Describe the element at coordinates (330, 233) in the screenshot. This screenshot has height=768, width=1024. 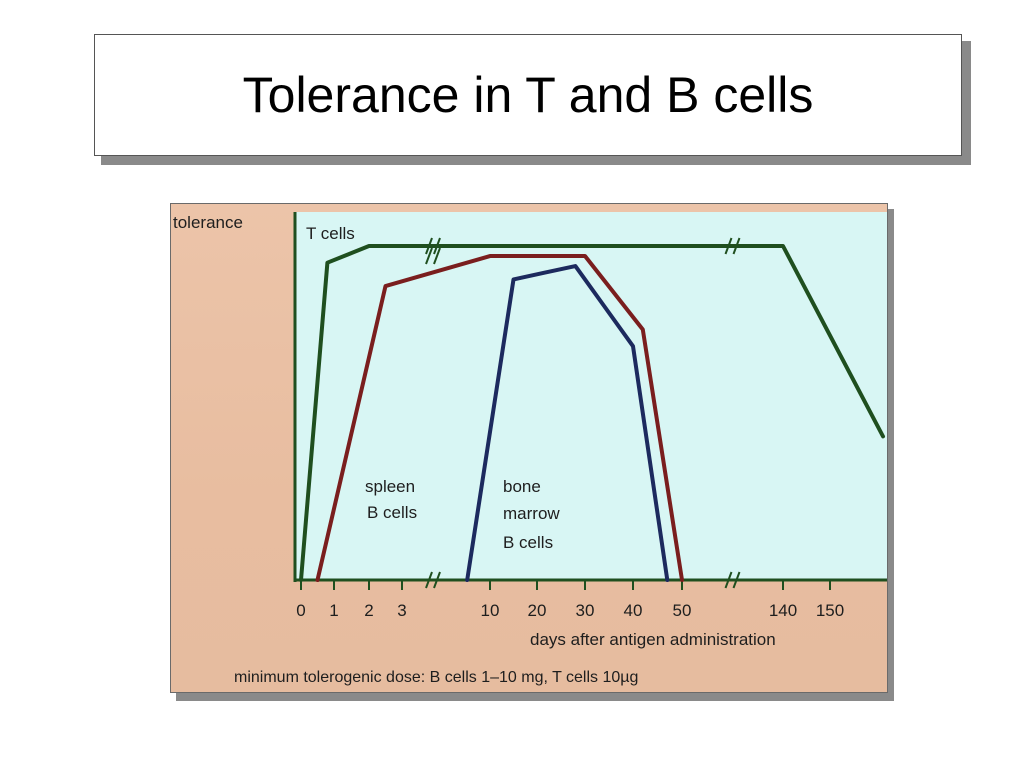
I see `series-label-t-cells: T cells` at that location.